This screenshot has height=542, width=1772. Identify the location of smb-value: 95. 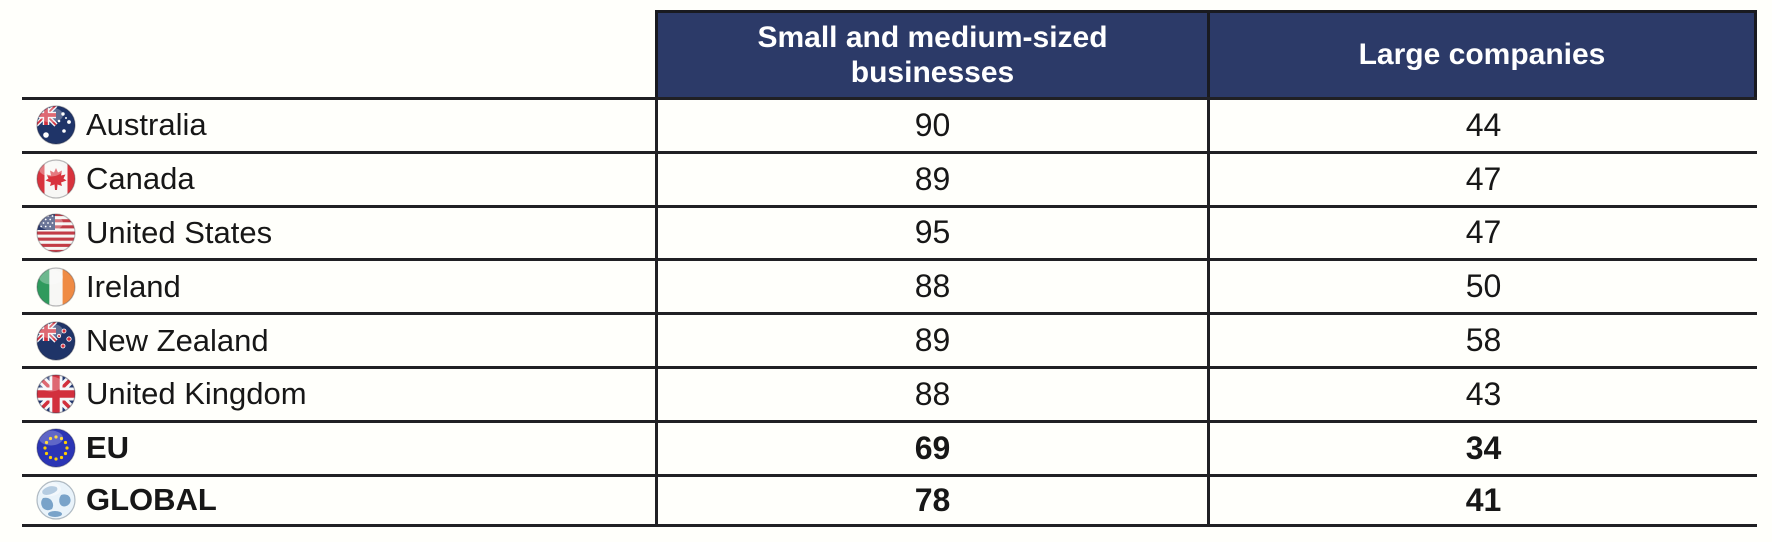
(932, 233).